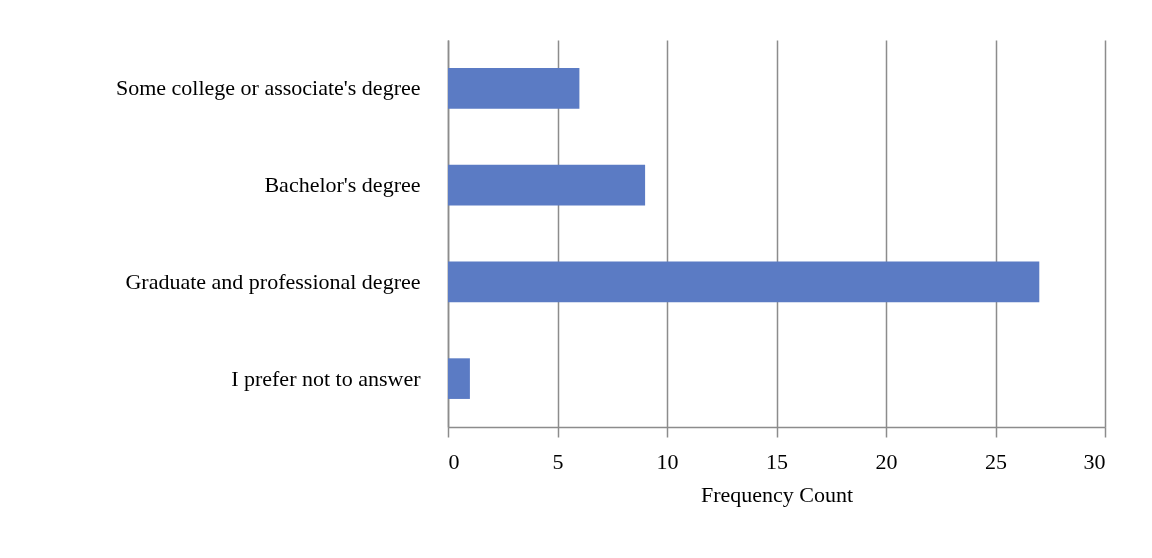 The image size is (1152, 558). I want to click on y-tick-label: Graduate and professional degree, so click(273, 281).